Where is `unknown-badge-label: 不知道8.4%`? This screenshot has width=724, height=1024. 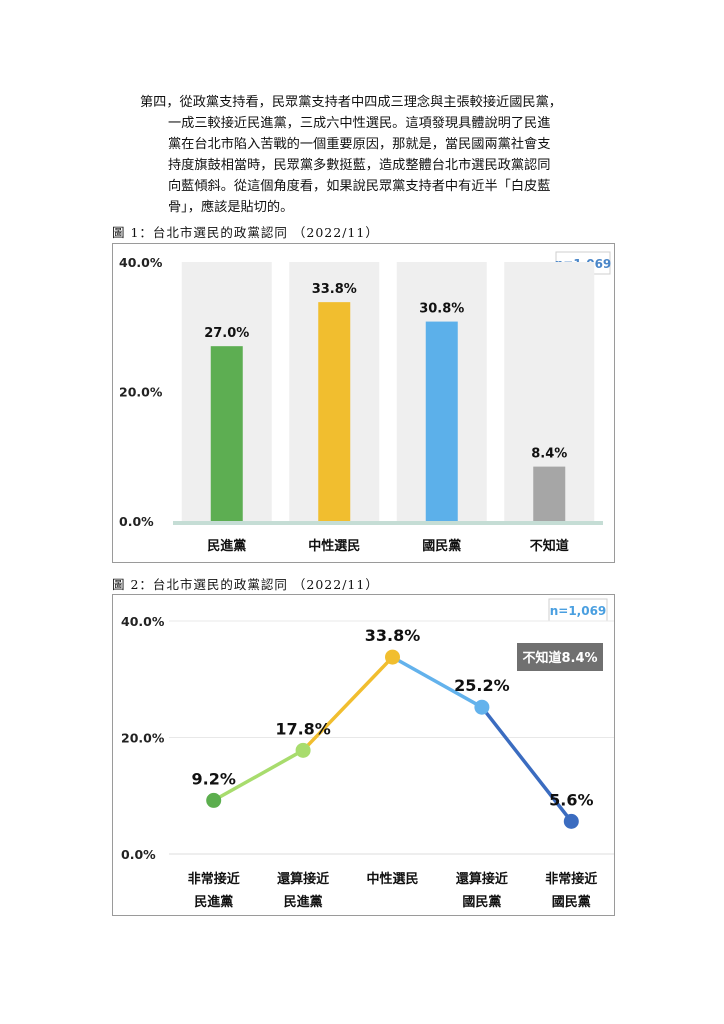
unknown-badge-label: 不知道8.4% is located at coordinates (559, 658).